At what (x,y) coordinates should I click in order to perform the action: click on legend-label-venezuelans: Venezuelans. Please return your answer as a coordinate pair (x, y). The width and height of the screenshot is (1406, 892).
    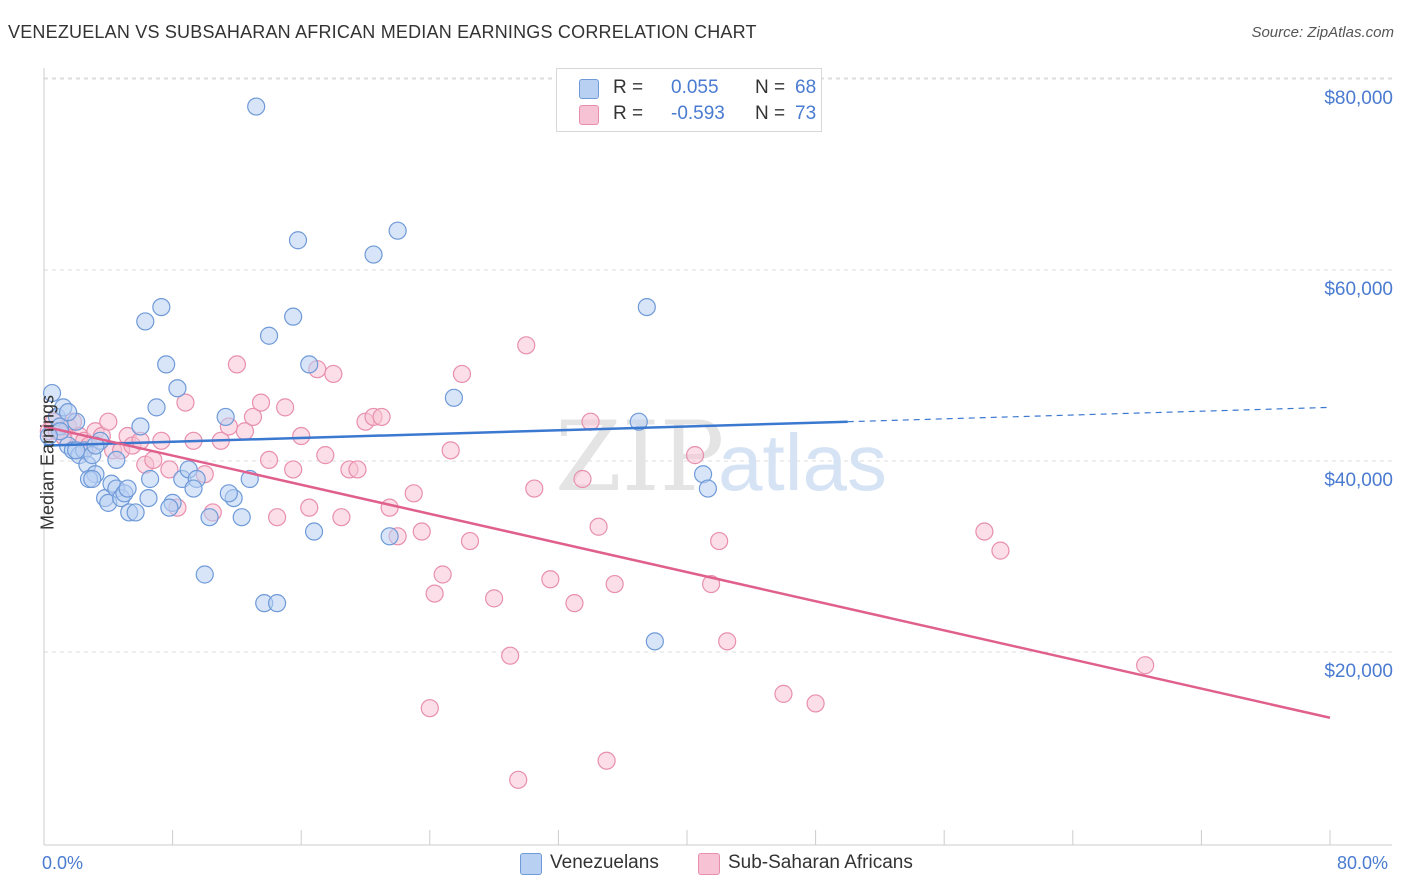
    Looking at the image, I should click on (604, 862).